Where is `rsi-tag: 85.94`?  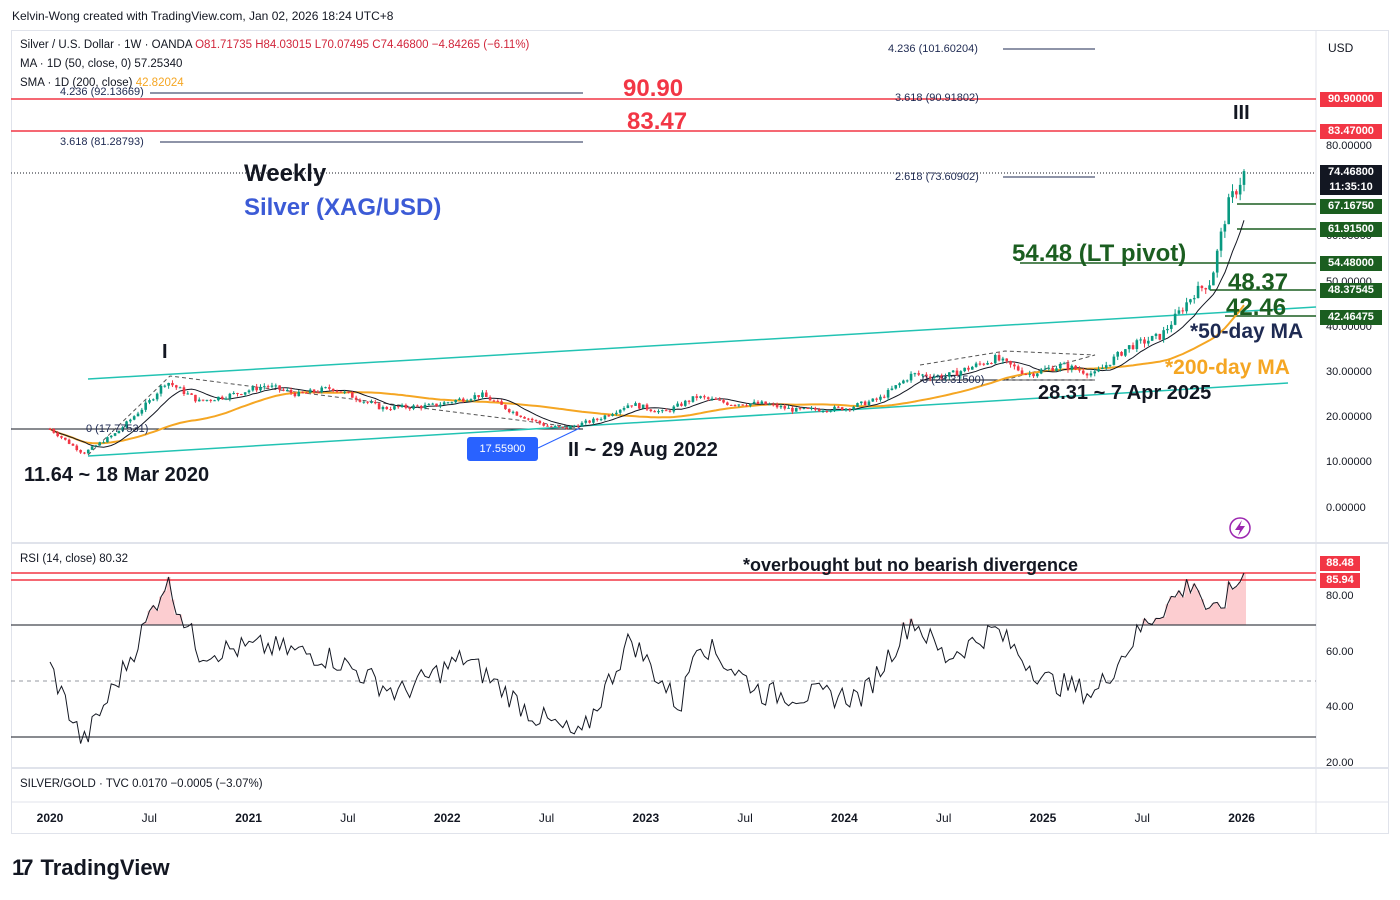 rsi-tag: 85.94 is located at coordinates (1340, 580).